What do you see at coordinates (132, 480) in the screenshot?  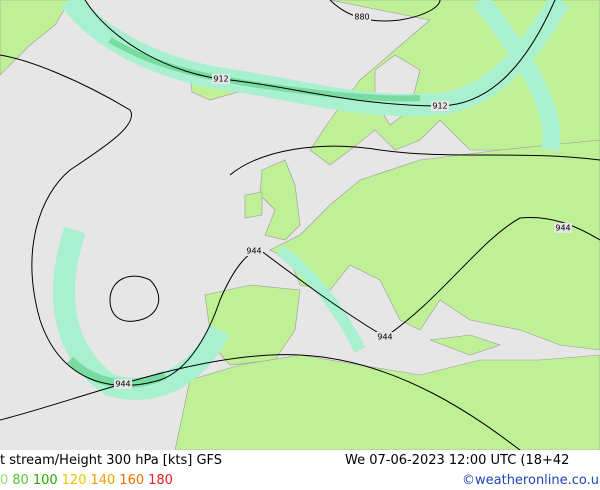 I see `legend-entry: 160` at bounding box center [132, 480].